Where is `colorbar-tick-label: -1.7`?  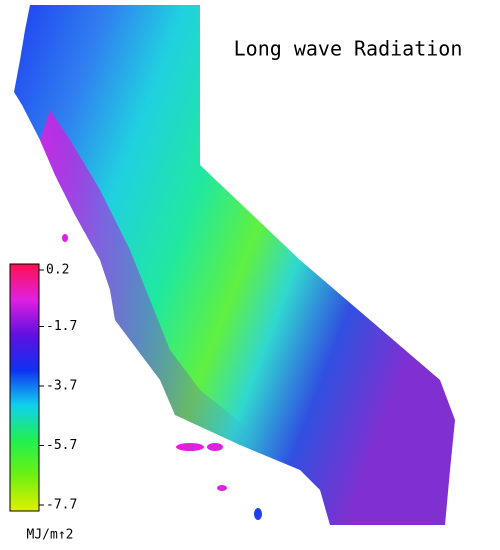
colorbar-tick-label: -1.7 is located at coordinates (61, 326).